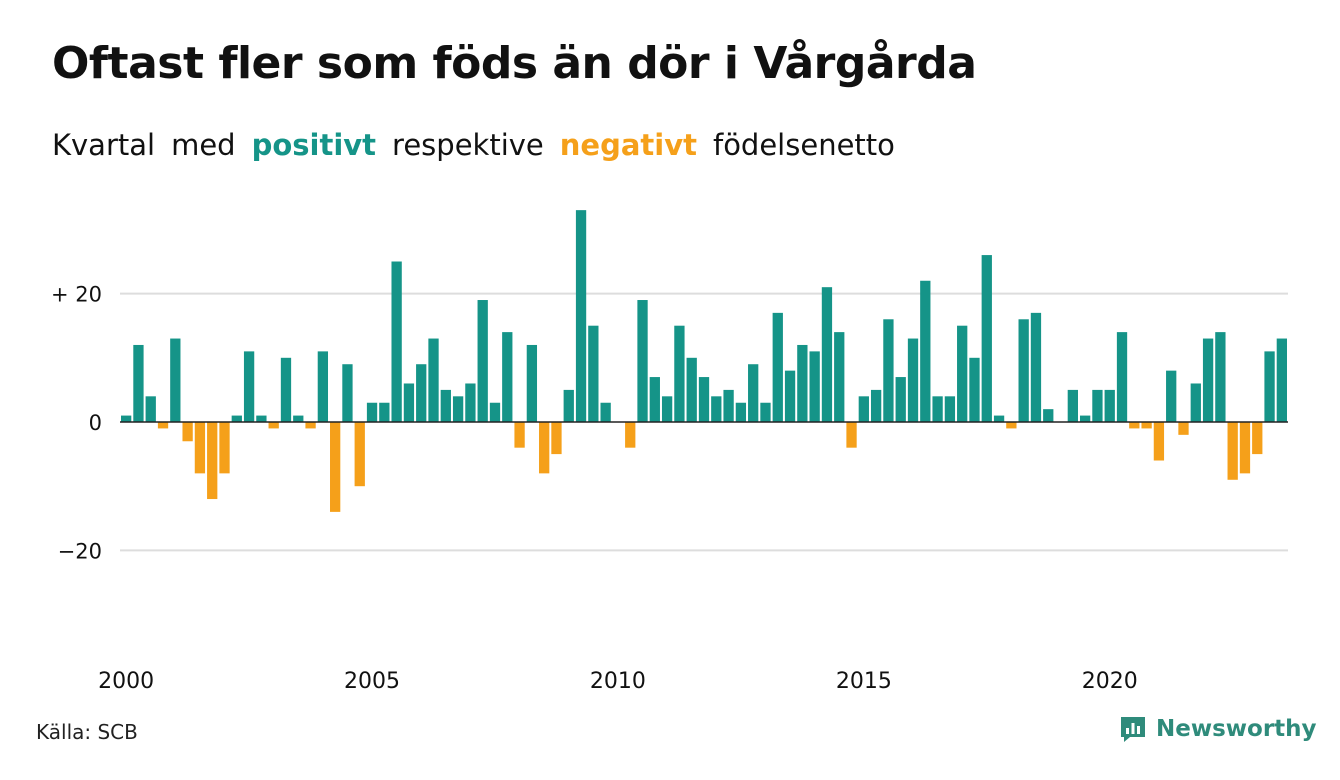 The height and width of the screenshot is (780, 1340). I want to click on x-tick-label: 2010, so click(618, 681).